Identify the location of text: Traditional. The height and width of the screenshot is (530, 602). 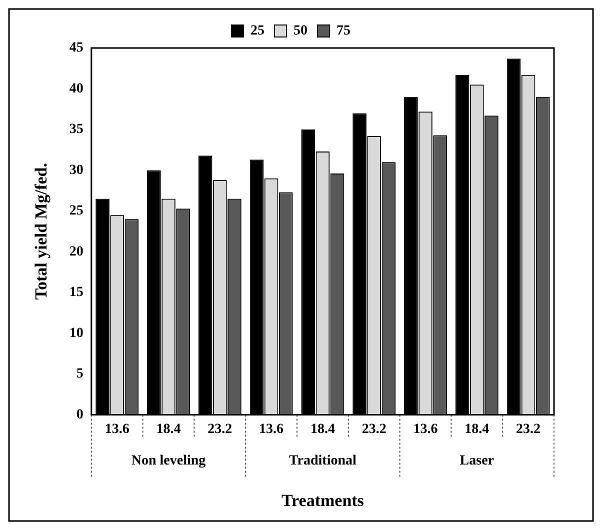
(322, 460).